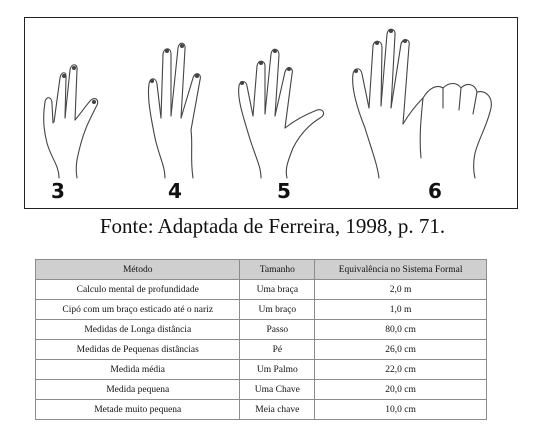  What do you see at coordinates (277, 409) in the screenshot?
I see `cell-tamanho: Meia chave` at bounding box center [277, 409].